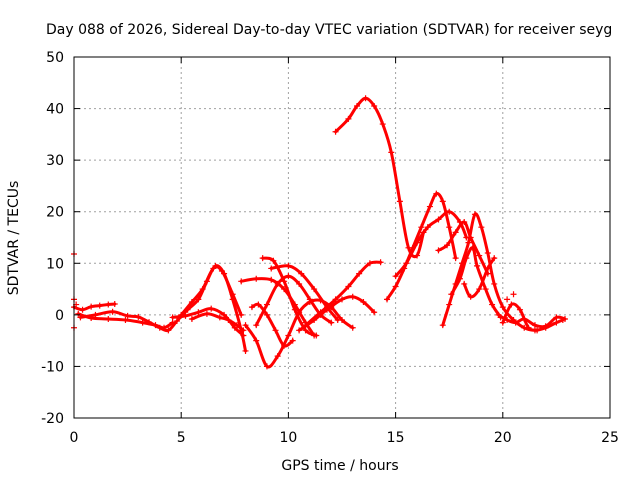 The image size is (640, 480). Describe the element at coordinates (55, 264) in the screenshot. I see `y-tick-label: 10` at that location.